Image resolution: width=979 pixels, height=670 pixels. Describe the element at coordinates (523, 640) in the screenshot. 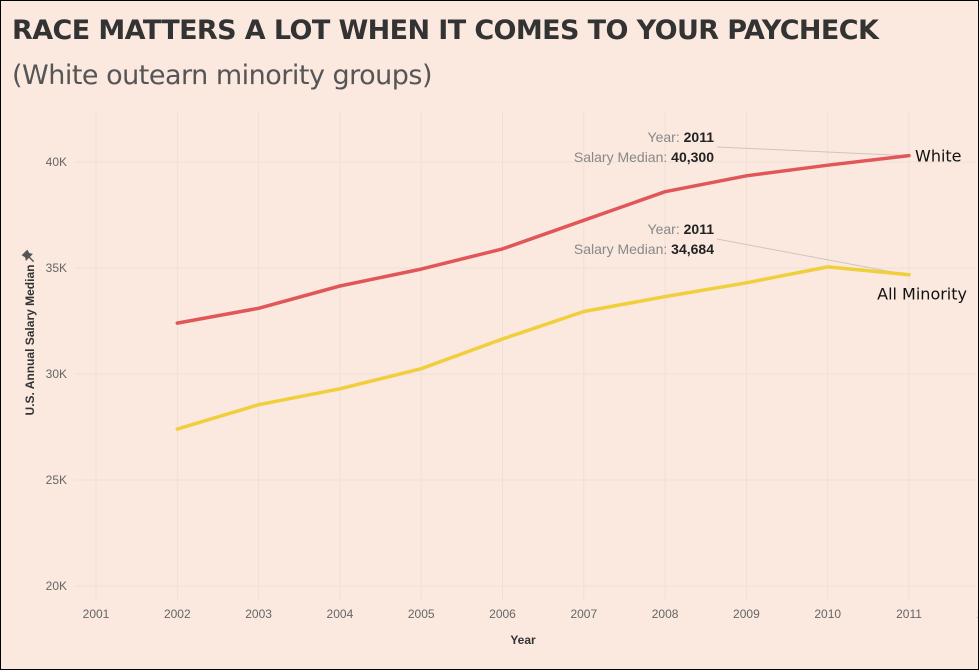

I see `x-axis-title: Year` at that location.